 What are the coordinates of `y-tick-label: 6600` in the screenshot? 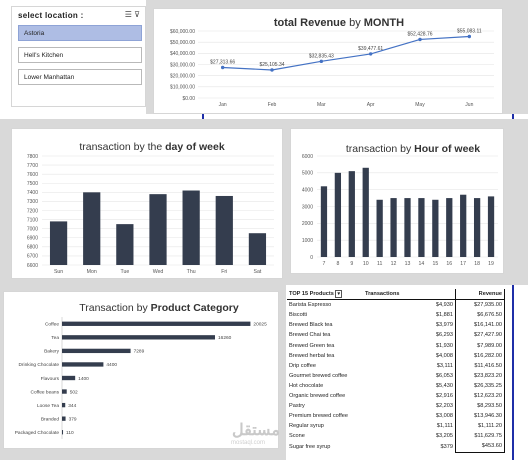 It's located at (32, 266).